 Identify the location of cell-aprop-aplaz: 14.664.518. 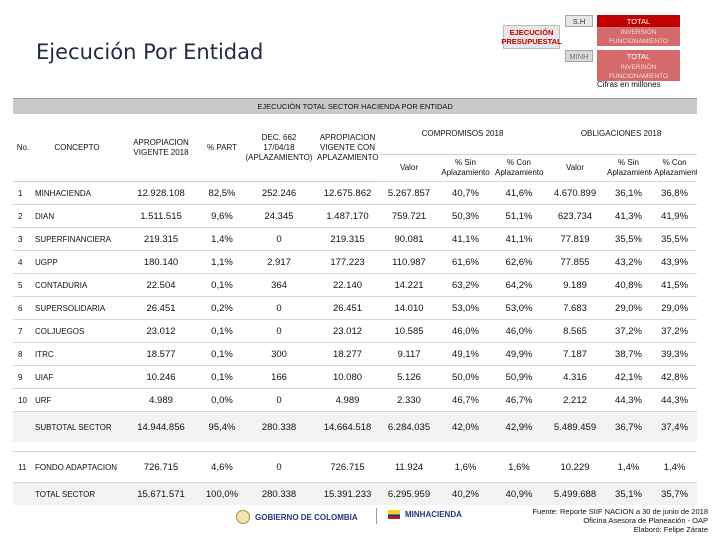
(347, 426).